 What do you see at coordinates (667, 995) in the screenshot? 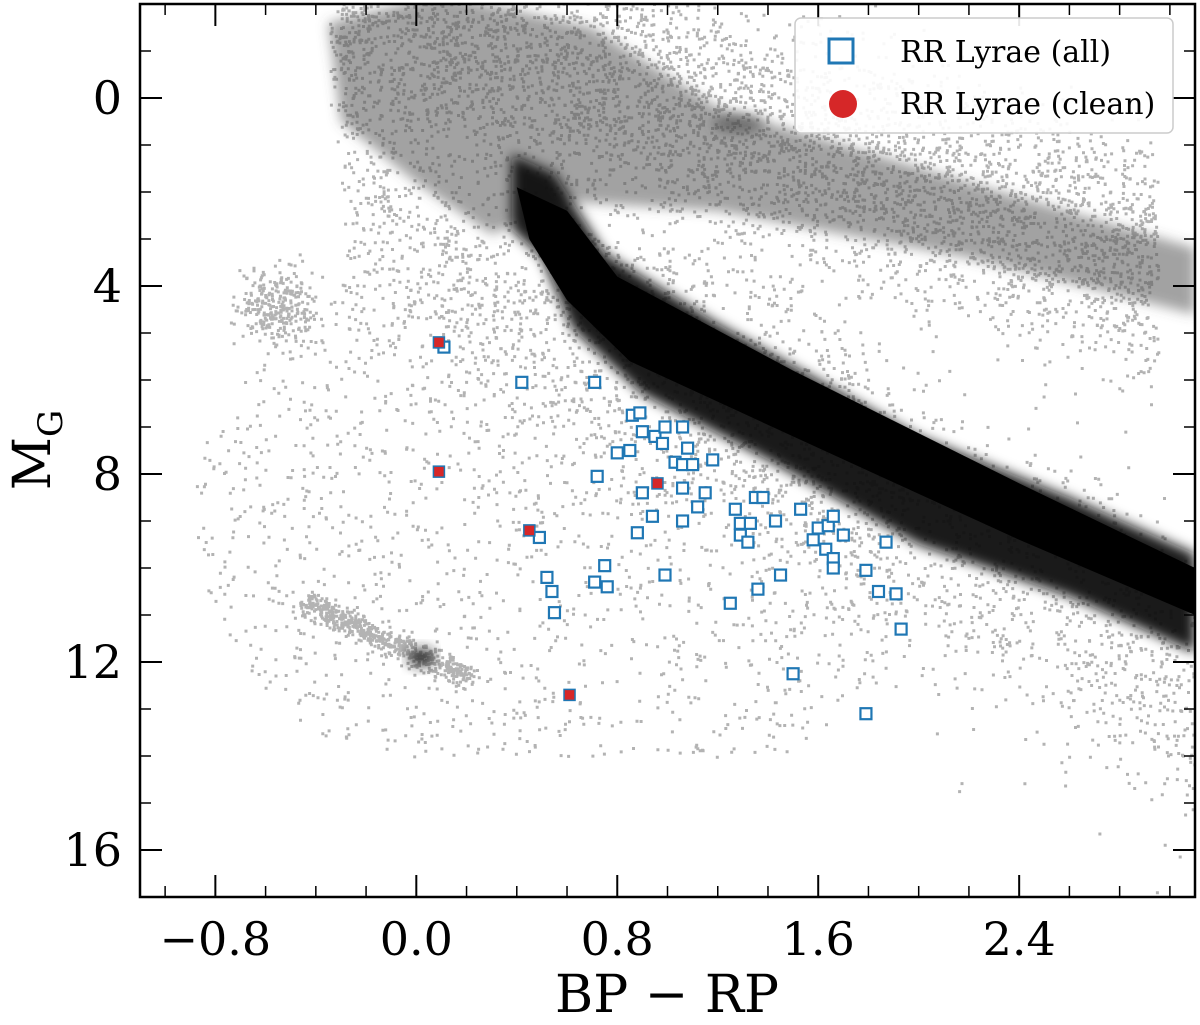
I see `x-axis-title: BP − RP` at bounding box center [667, 995].